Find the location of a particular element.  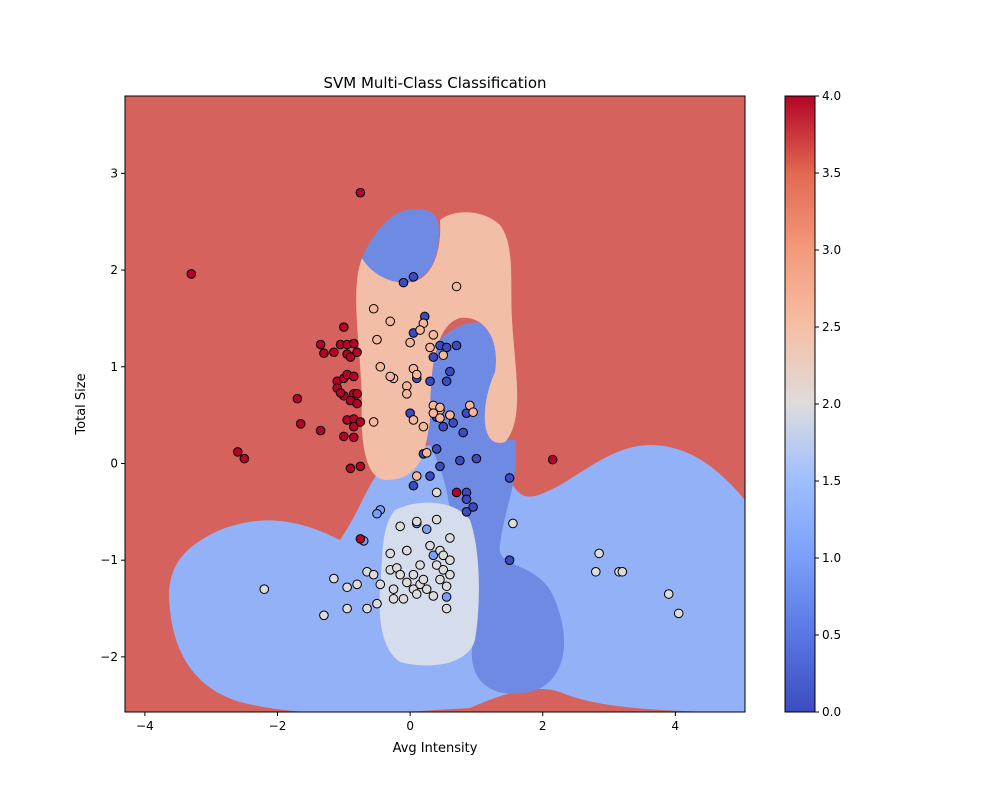

colorbar-tick-label: 4.0 is located at coordinates (831, 96).